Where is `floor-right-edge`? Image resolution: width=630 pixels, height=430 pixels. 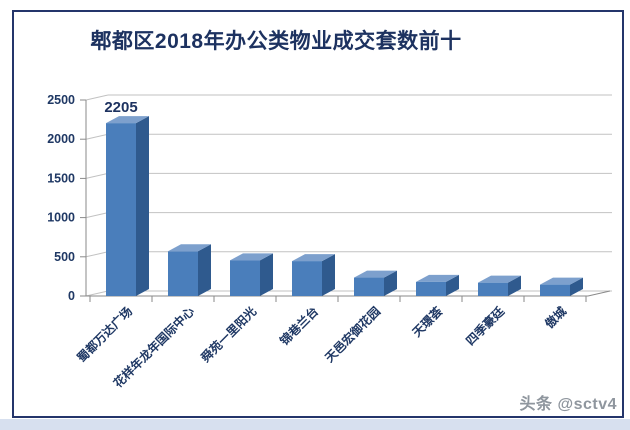 floor-right-edge is located at coordinates (599, 293).